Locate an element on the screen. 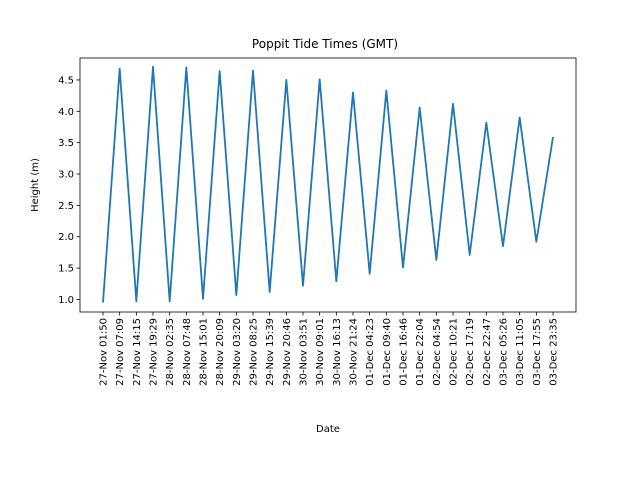 The height and width of the screenshot is (480, 640). x-tick-label: 01-Dec 09:40 is located at coordinates (387, 352).